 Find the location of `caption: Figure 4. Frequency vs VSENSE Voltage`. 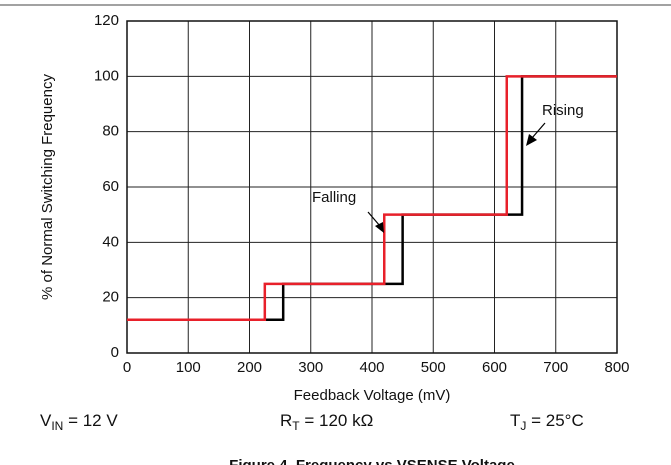

caption: Figure 4. Frequency vs VSENSE Voltage is located at coordinates (372, 461).